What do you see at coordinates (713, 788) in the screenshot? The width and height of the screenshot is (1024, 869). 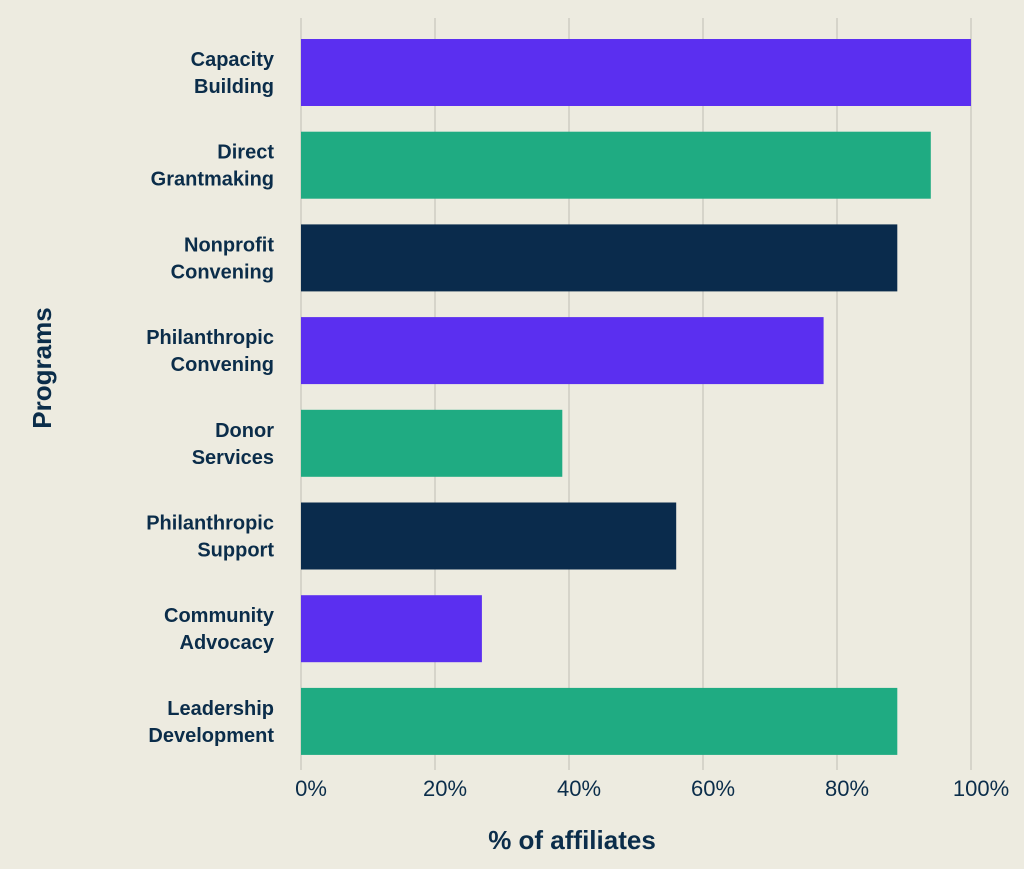 I see `x-tick-label: 60%` at bounding box center [713, 788].